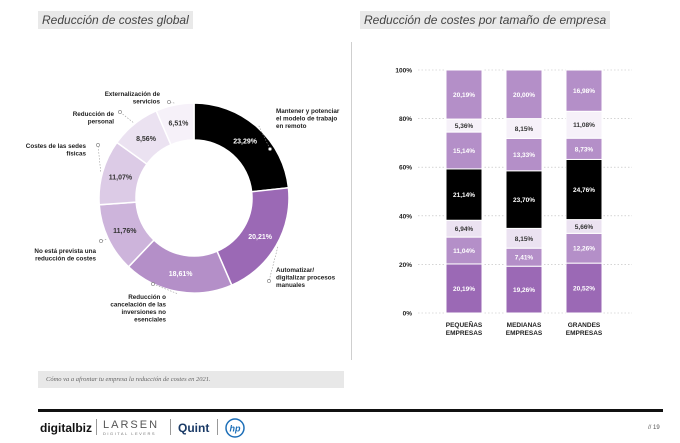  What do you see at coordinates (584, 289) in the screenshot?
I see `bar-value-label: 20,52%` at bounding box center [584, 289].